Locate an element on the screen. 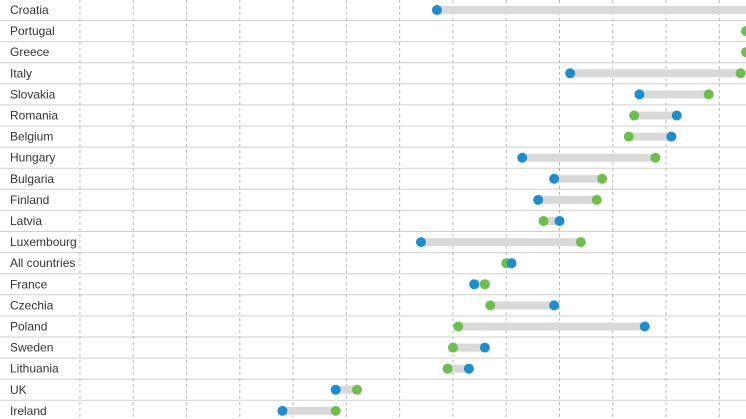 The height and width of the screenshot is (419, 746). category-label: Italy is located at coordinates (21, 73).